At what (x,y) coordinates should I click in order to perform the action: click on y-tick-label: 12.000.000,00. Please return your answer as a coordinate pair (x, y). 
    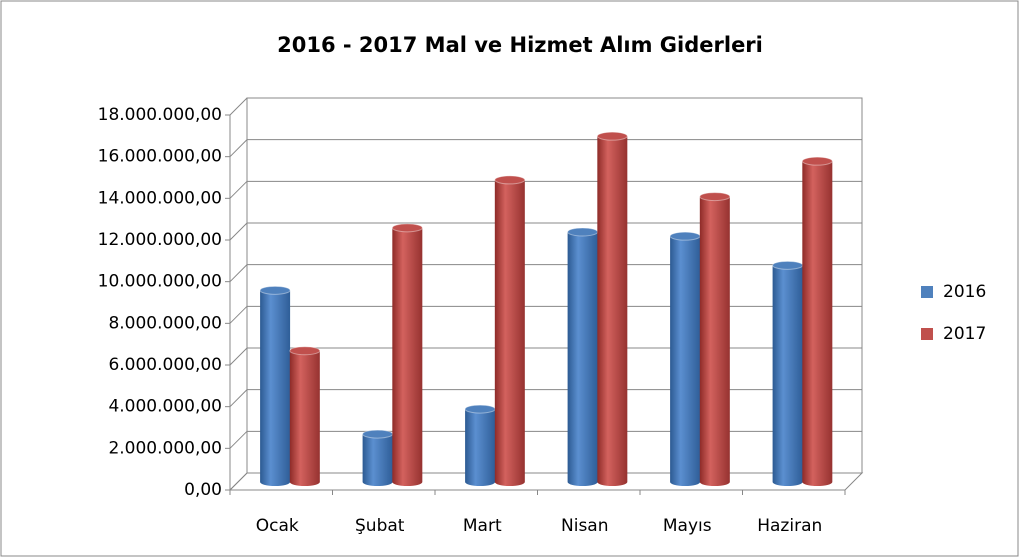
    Looking at the image, I should click on (160, 240).